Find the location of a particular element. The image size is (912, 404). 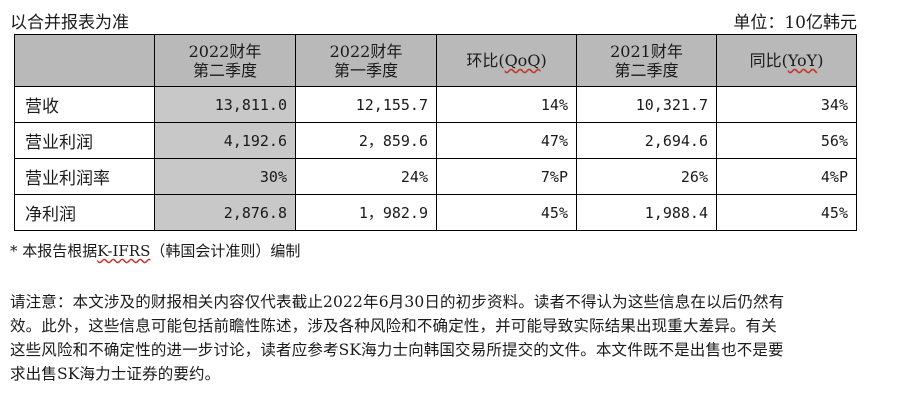

table-cell: 2,694.6 is located at coordinates (646, 140).